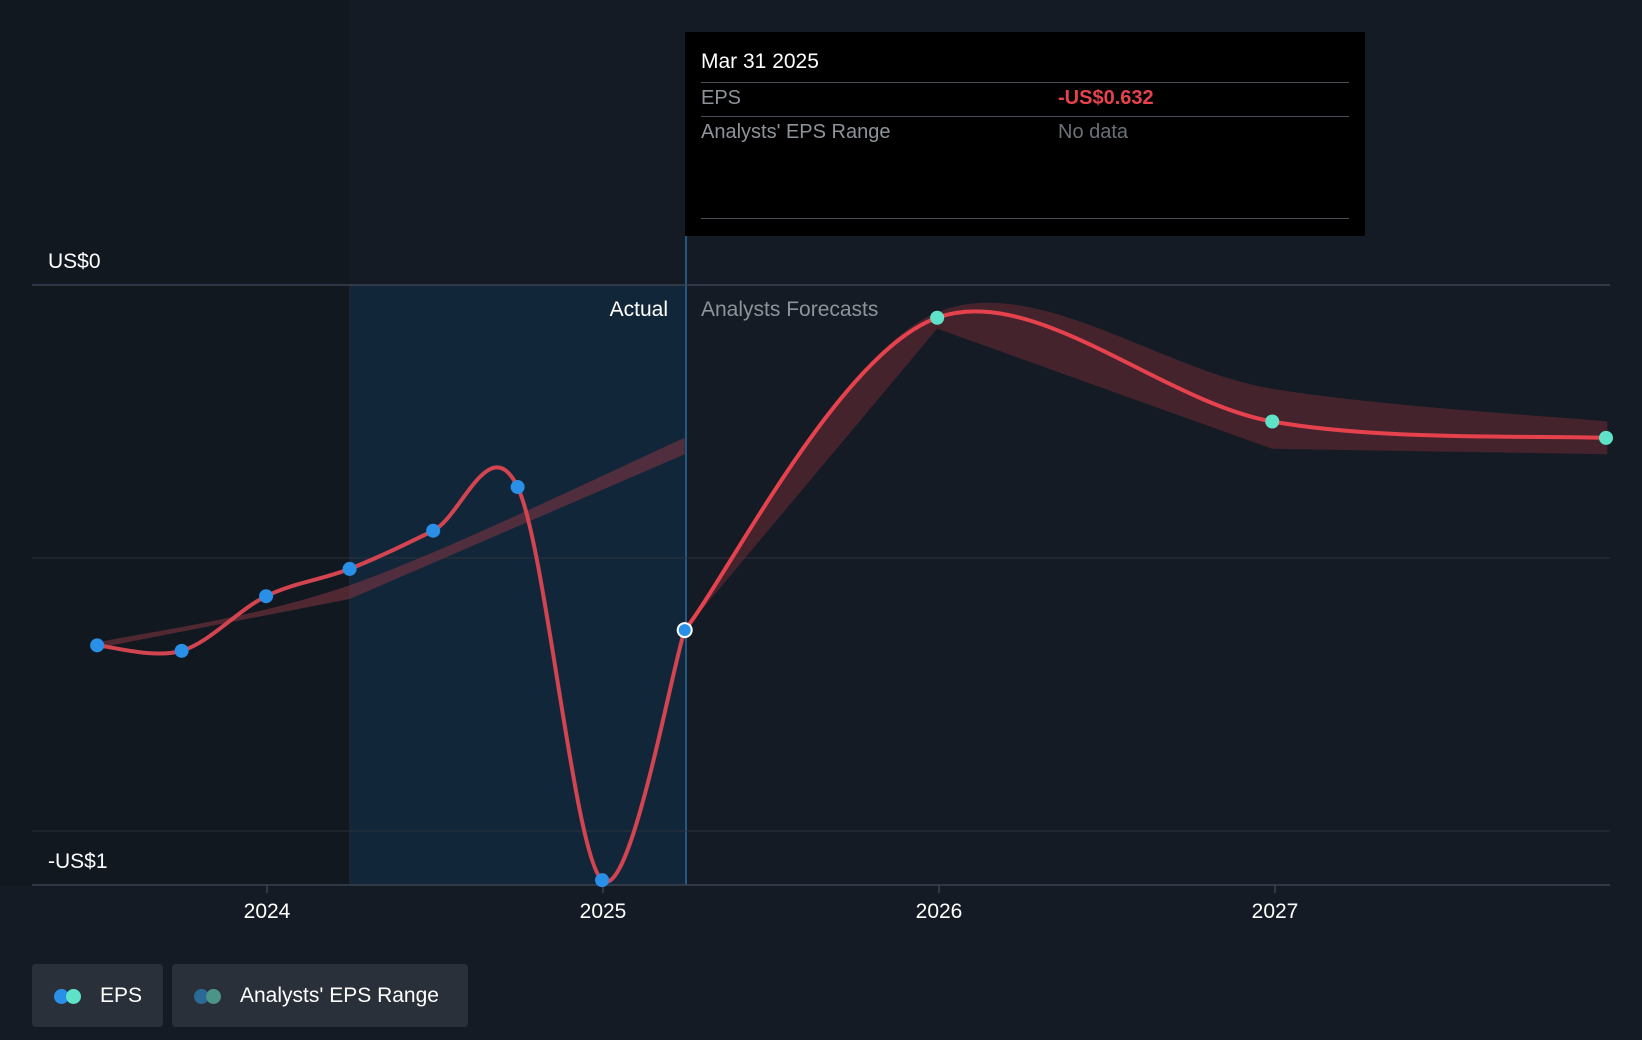 This screenshot has width=1642, height=1040. I want to click on tooltip-range-value: No data, so click(1093, 132).